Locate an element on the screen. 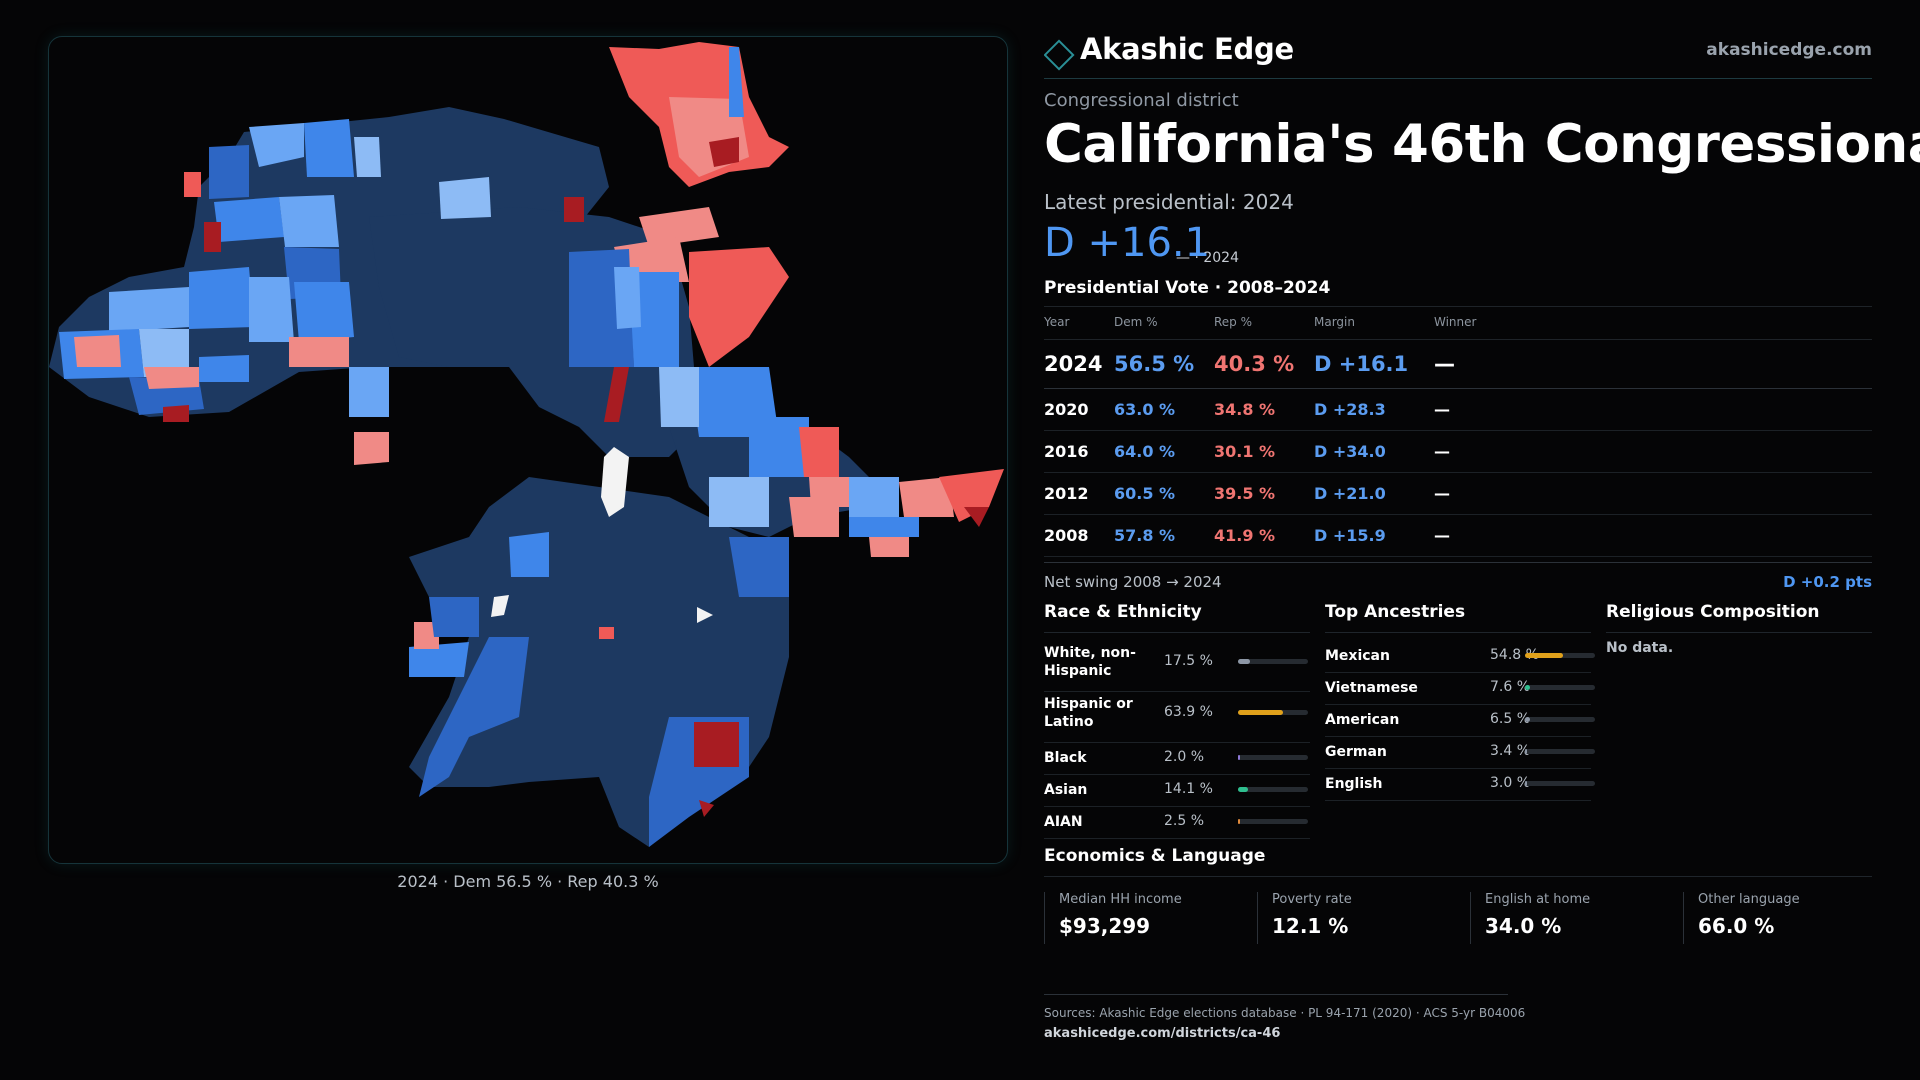  list-item: Hispanic or Latino 63.9 % is located at coordinates (1177, 717).